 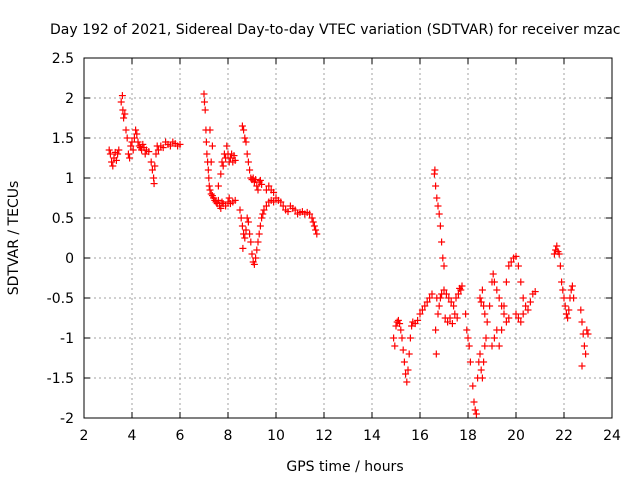 I want to click on y-tick-label: 1.5, so click(x=63, y=139).